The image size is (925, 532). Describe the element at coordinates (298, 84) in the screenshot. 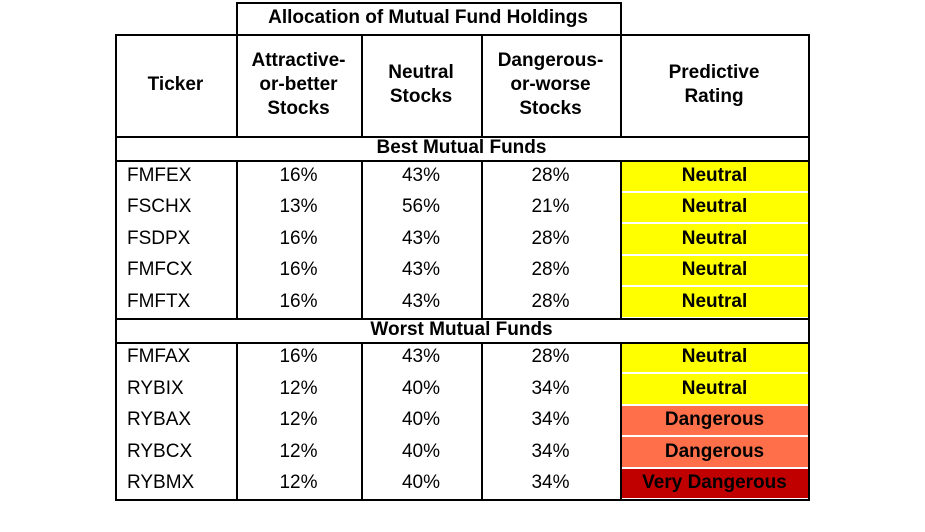

I see `column-header: Attractive- or-better Stocks` at that location.